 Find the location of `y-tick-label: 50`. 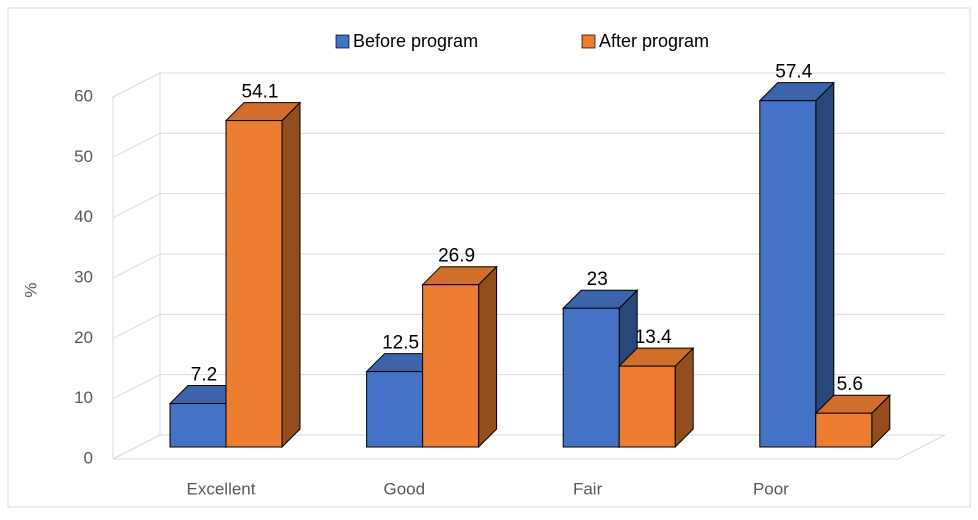

y-tick-label: 50 is located at coordinates (83, 156).